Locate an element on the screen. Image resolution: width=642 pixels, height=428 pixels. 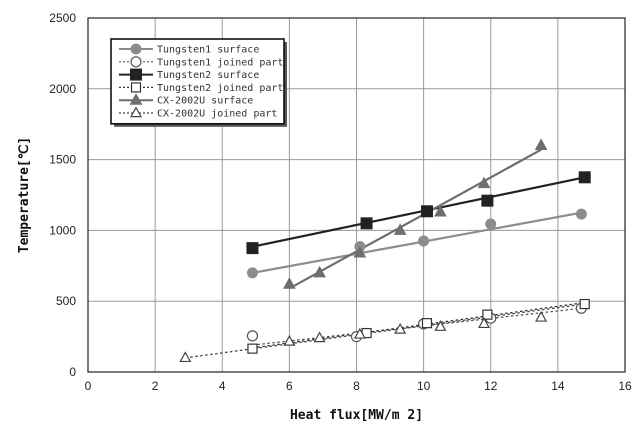
y-axis-title: Temperature[℃] is located at coordinates (24, 195).